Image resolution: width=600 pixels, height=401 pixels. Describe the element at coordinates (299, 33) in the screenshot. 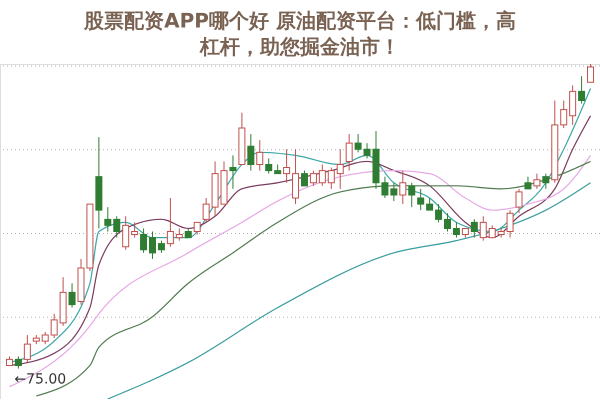

I see `chart-title: 股票配资APP哪个好 原油配资平台：低门槛，高杠杆，助您掘金油市！` at that location.